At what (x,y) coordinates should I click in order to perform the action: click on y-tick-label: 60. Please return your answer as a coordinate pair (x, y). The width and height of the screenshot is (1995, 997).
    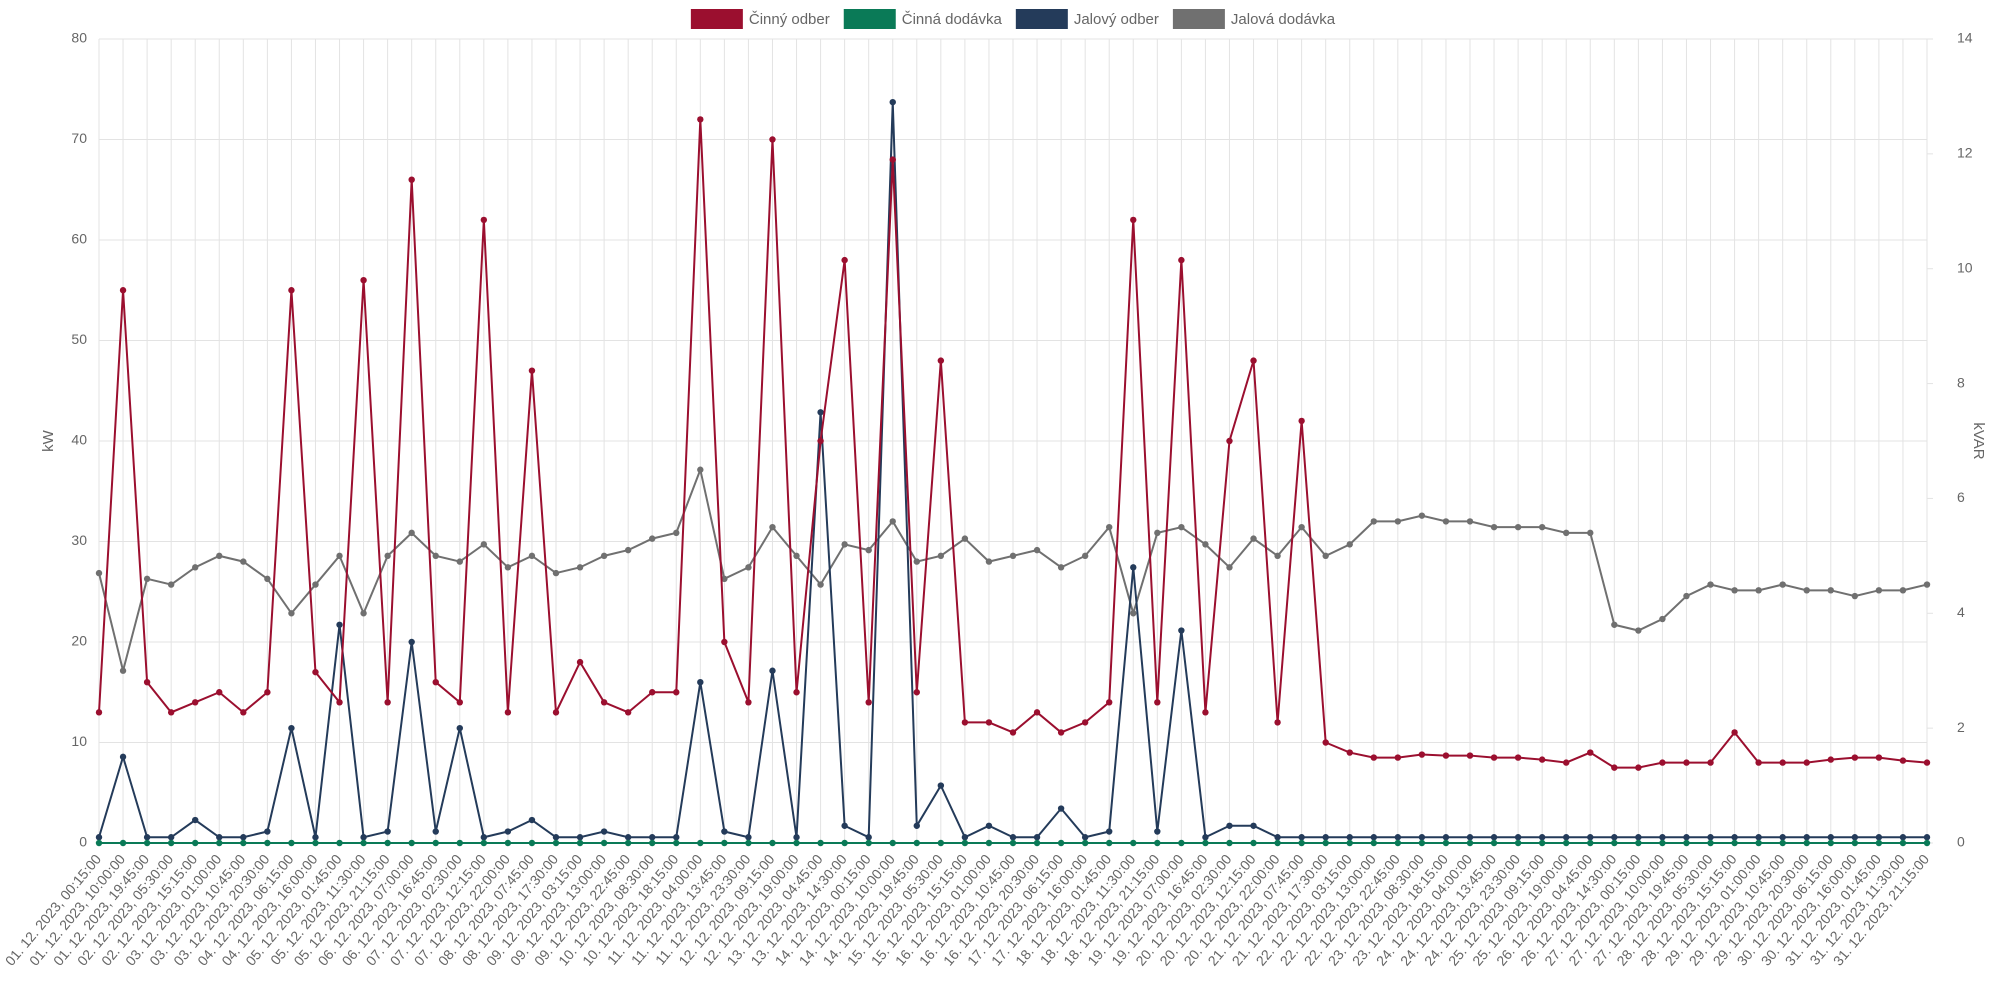
    Looking at the image, I should click on (79, 239).